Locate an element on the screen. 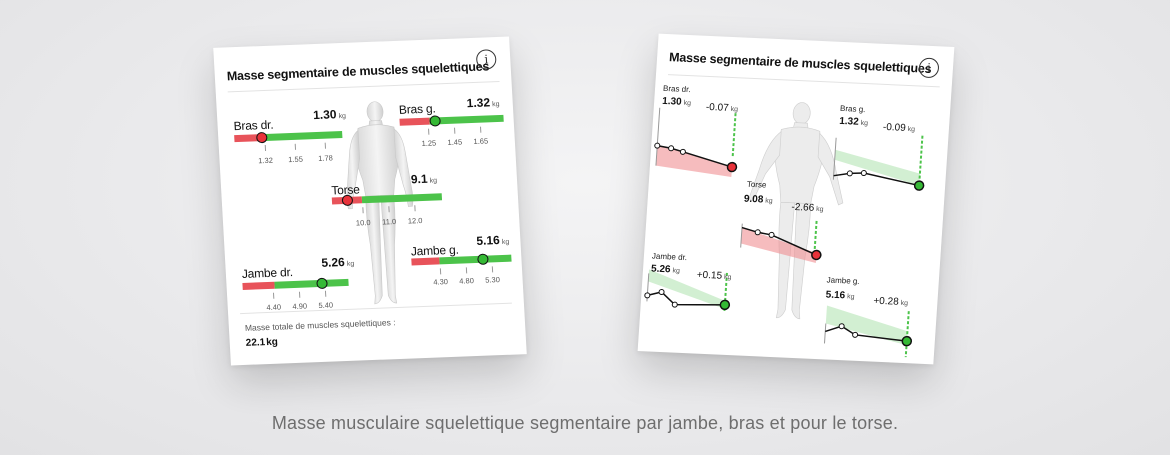 This screenshot has width=1170, height=455. total-value: 22.1kg is located at coordinates (262, 342).